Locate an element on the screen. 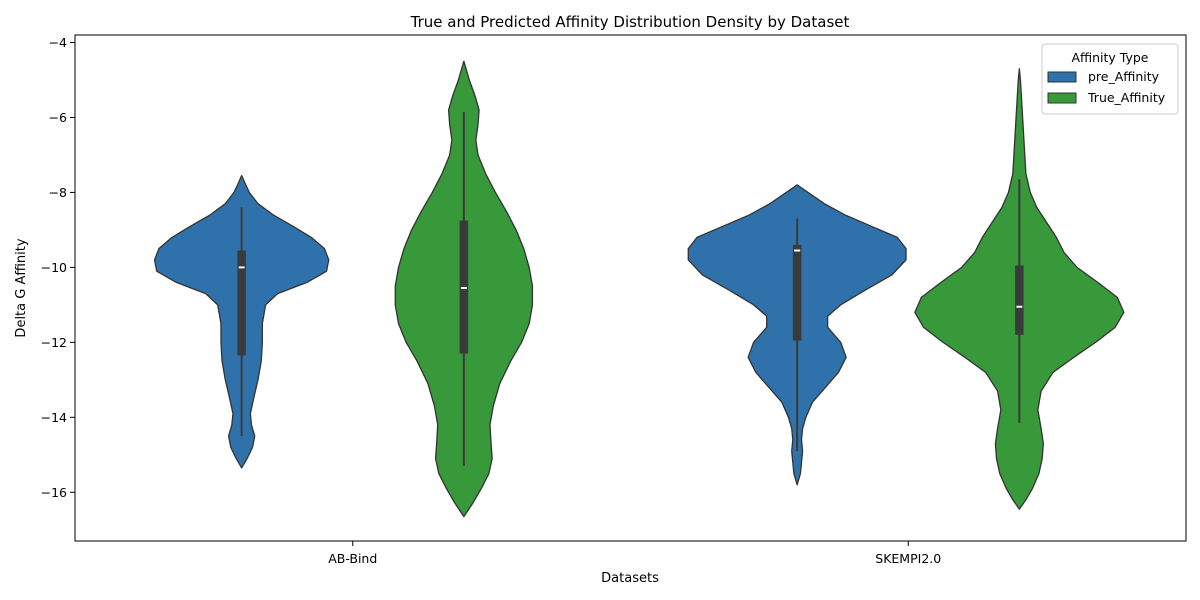 The image size is (1200, 600). iqr-box-pre-affinity-ab-bind is located at coordinates (241, 303).